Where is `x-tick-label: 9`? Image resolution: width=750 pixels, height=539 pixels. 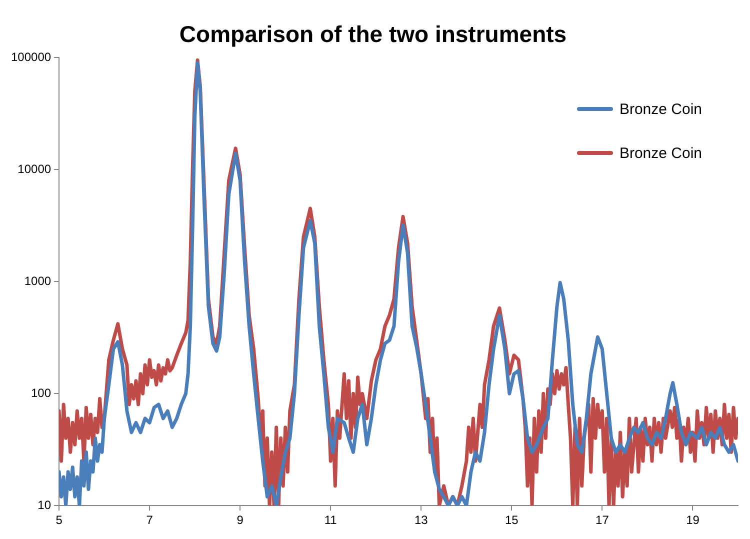
x-tick-label: 9 is located at coordinates (240, 520).